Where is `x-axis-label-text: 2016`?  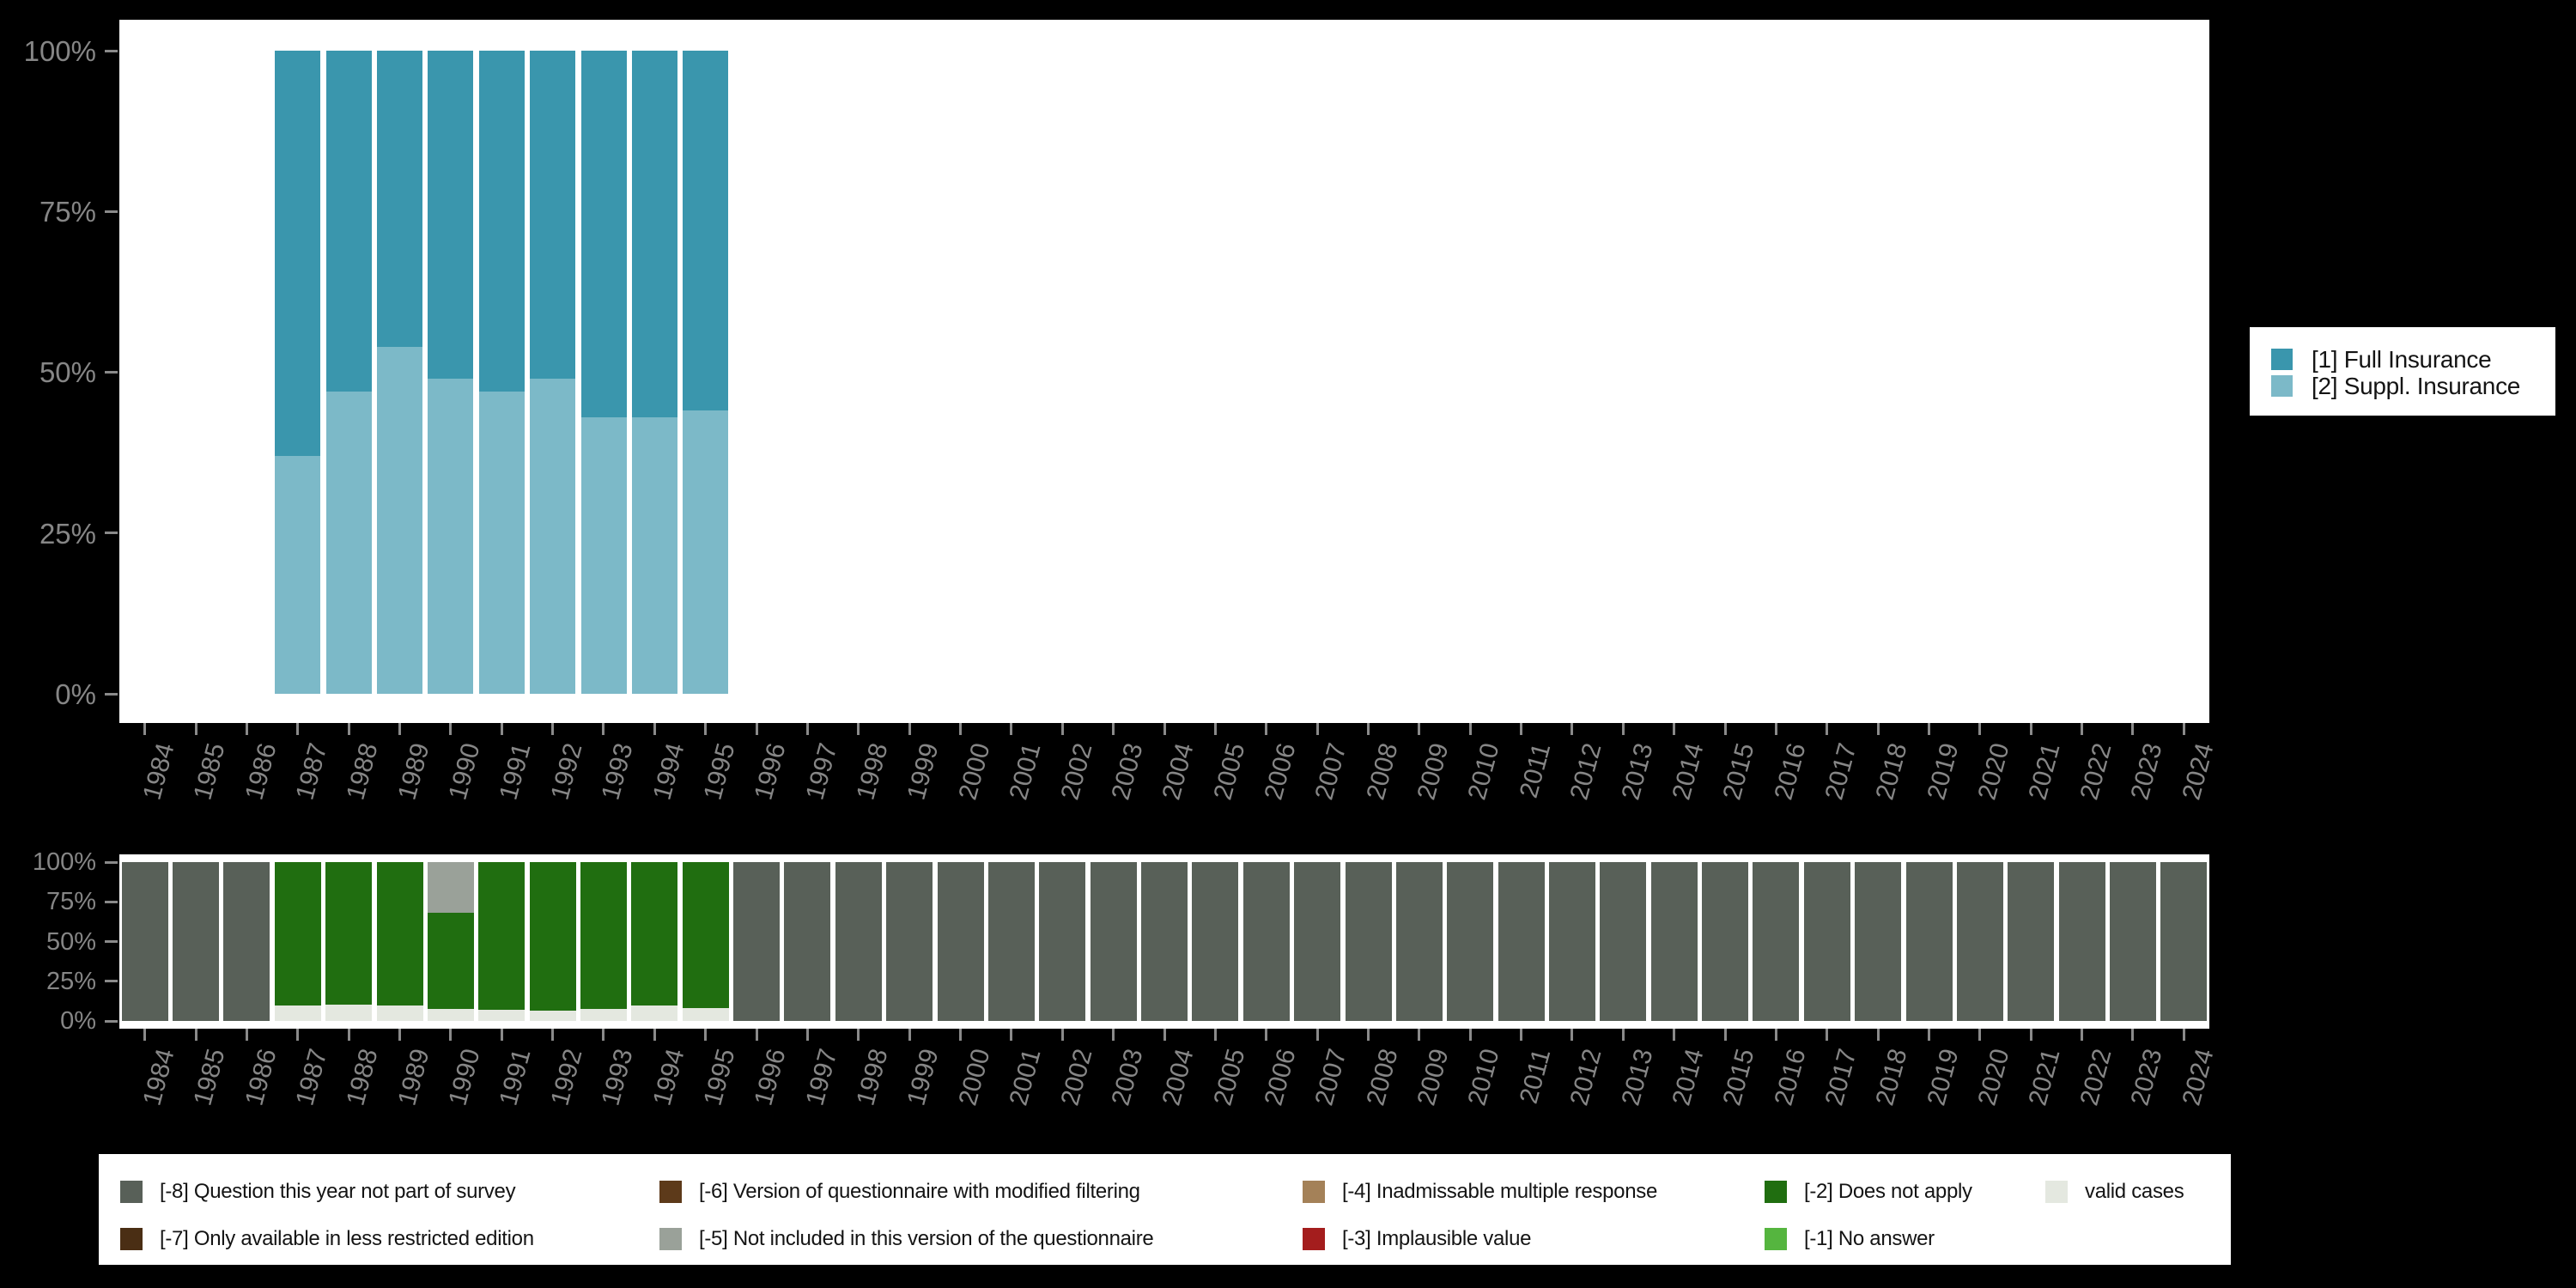
x-axis-label-text: 2016 is located at coordinates (1791, 772).